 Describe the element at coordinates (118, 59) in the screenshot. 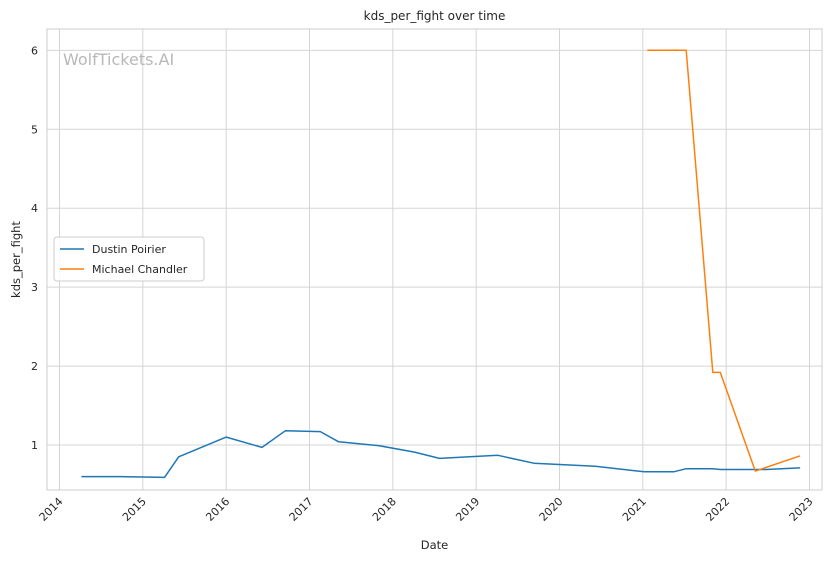

I see `watermark-text: WolfTickets.AI` at that location.